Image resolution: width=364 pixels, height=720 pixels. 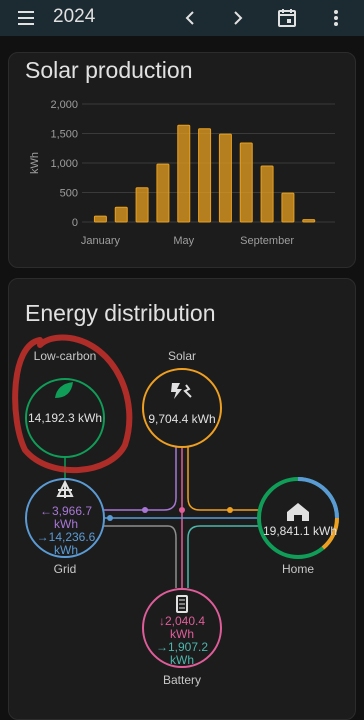 I want to click on battery-out: ↓2,040.4 kWh, so click(x=182, y=627).